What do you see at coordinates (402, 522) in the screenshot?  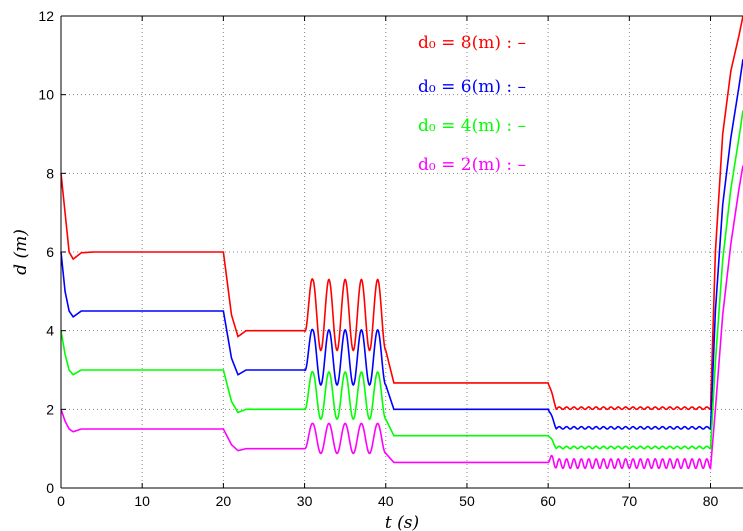 I see `x-axis-label: t (s)` at bounding box center [402, 522].